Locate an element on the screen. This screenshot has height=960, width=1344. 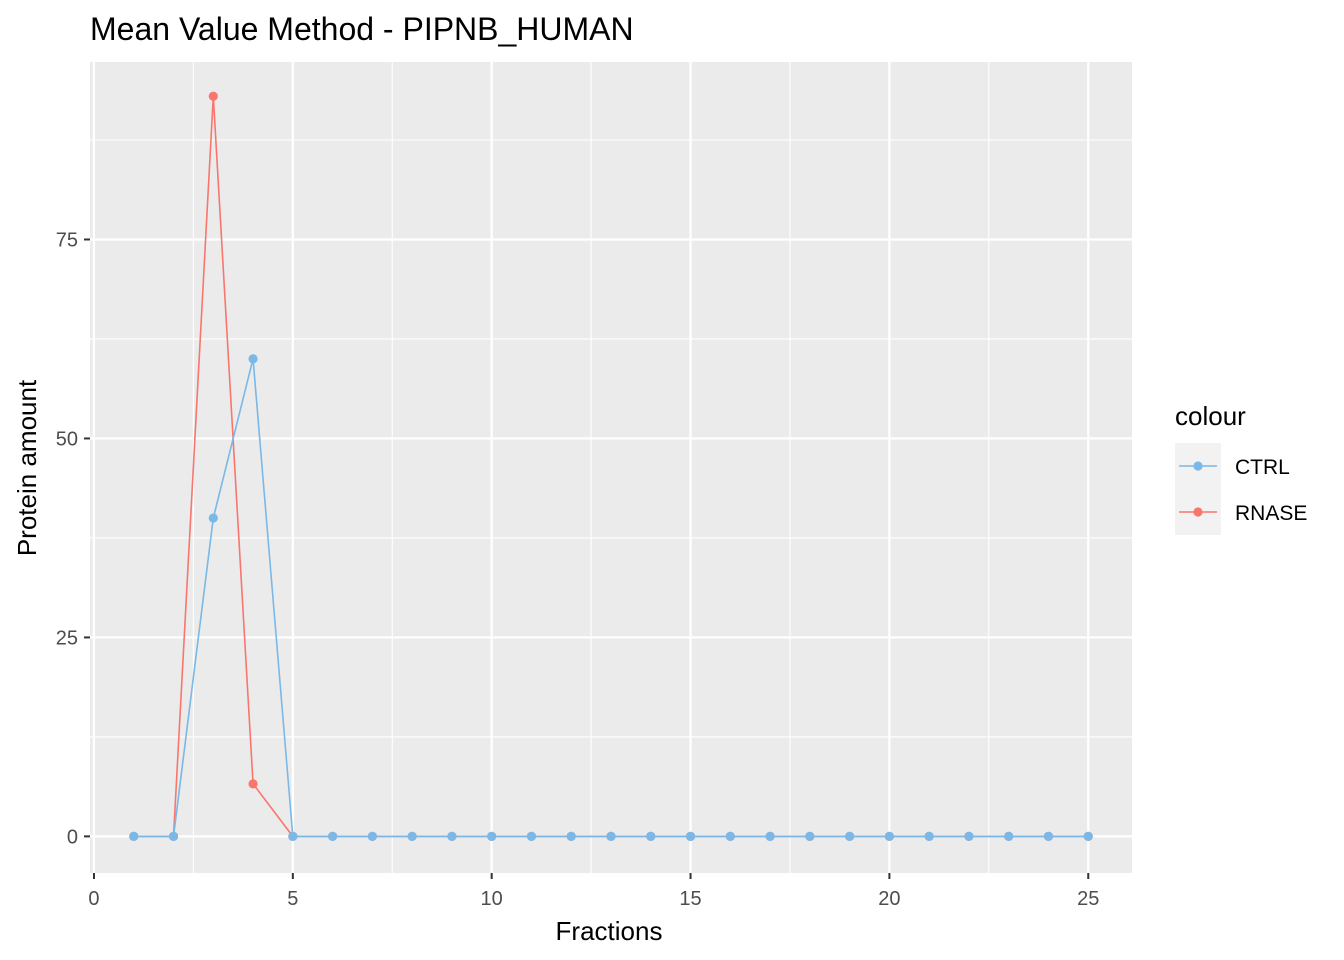
y-tick-label: 0 is located at coordinates (72, 837).